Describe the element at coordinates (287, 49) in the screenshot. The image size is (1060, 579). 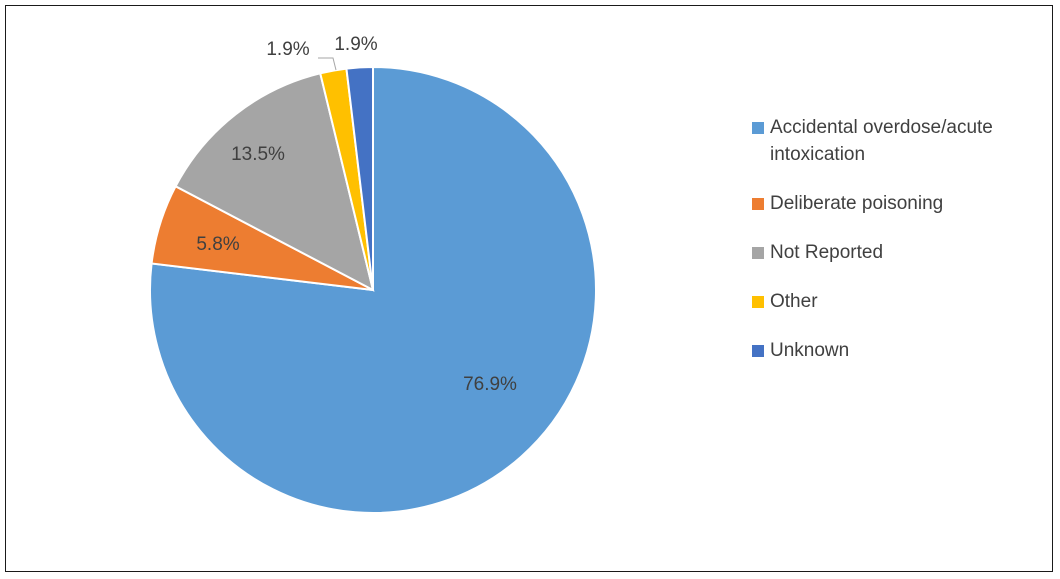
I see `data-label-3: 1.9%` at that location.